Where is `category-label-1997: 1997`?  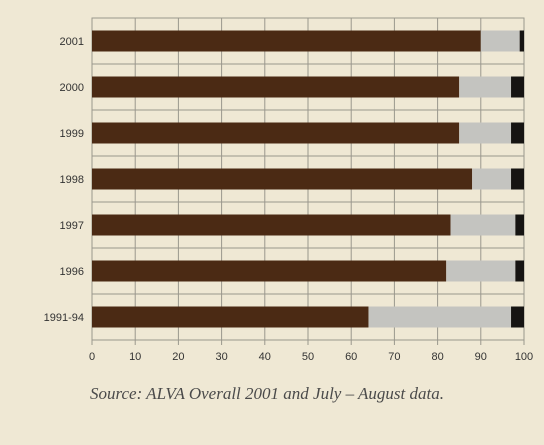 category-label-1997: 1997 is located at coordinates (72, 226).